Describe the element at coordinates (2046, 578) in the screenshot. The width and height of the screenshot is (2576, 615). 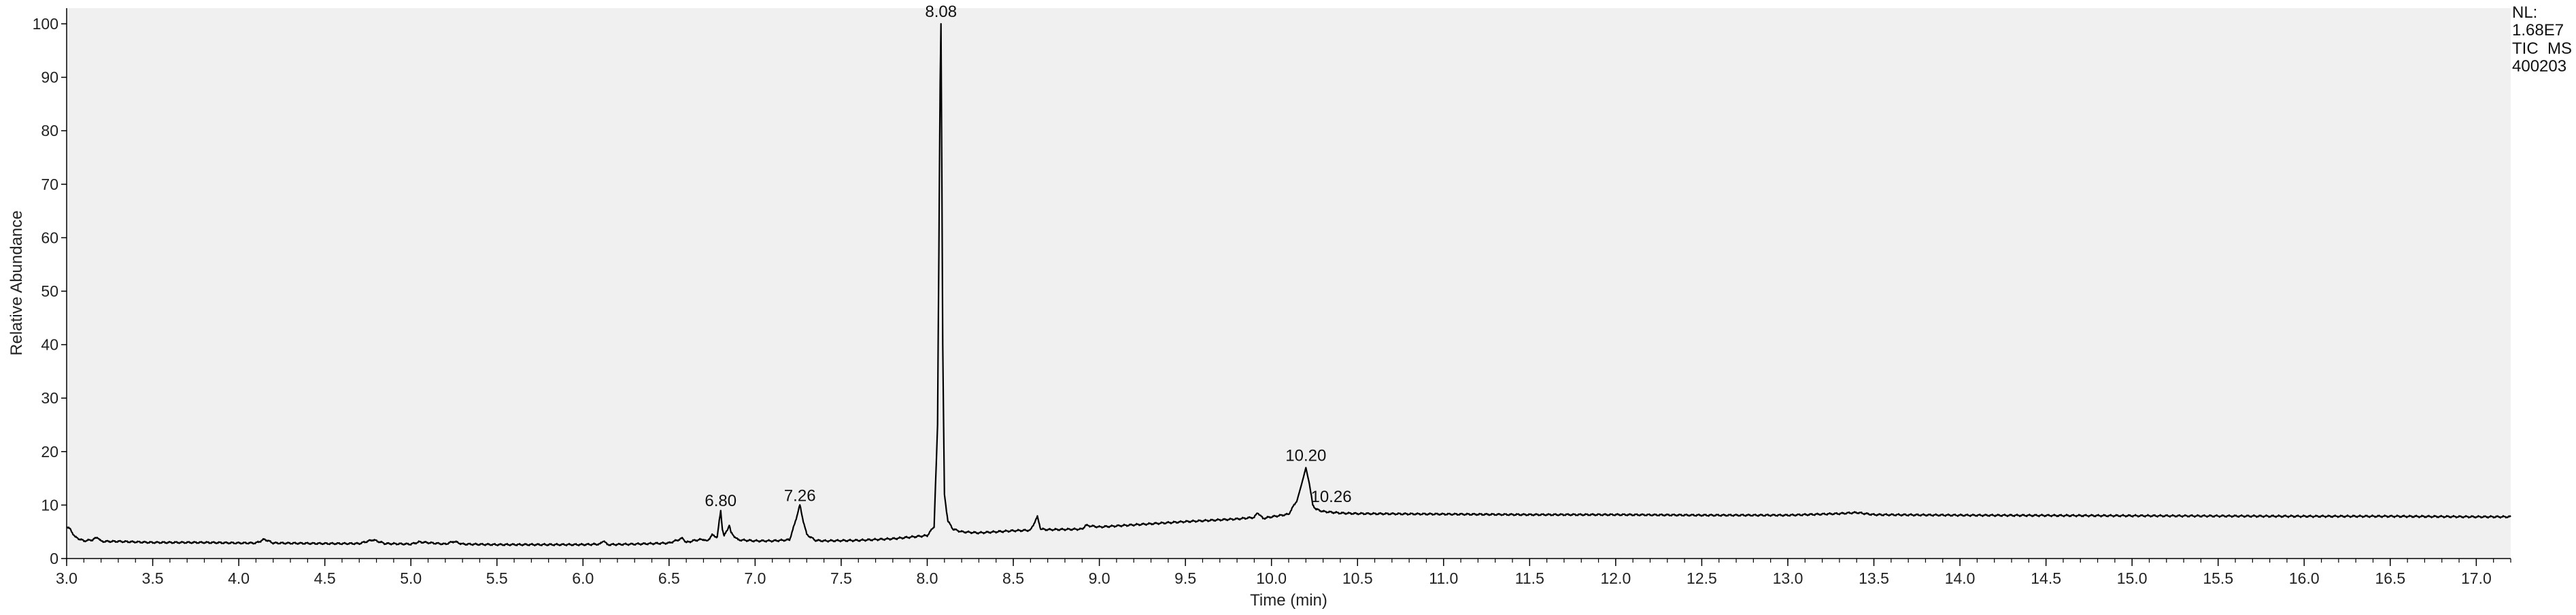
I see `x-tick-label: 14.5` at that location.